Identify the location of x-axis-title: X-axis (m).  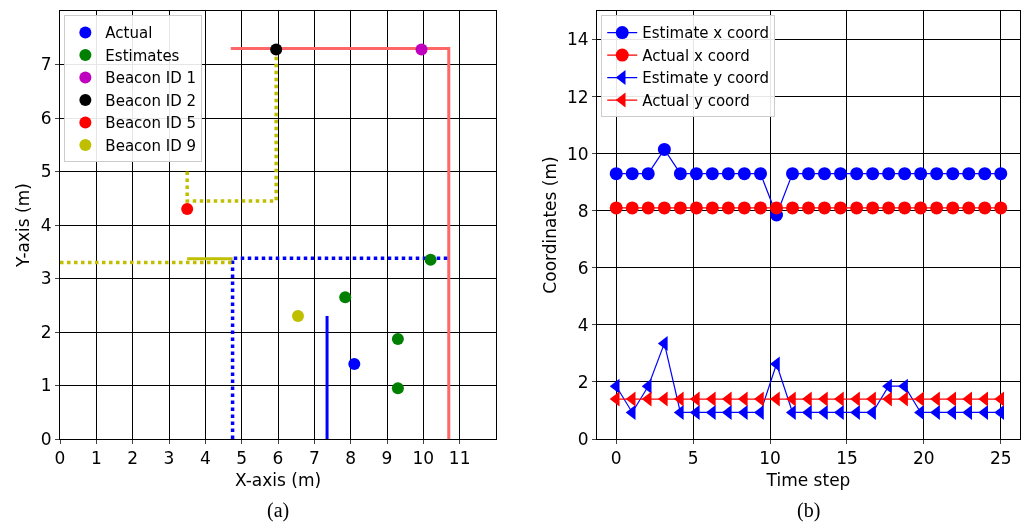
(278, 479).